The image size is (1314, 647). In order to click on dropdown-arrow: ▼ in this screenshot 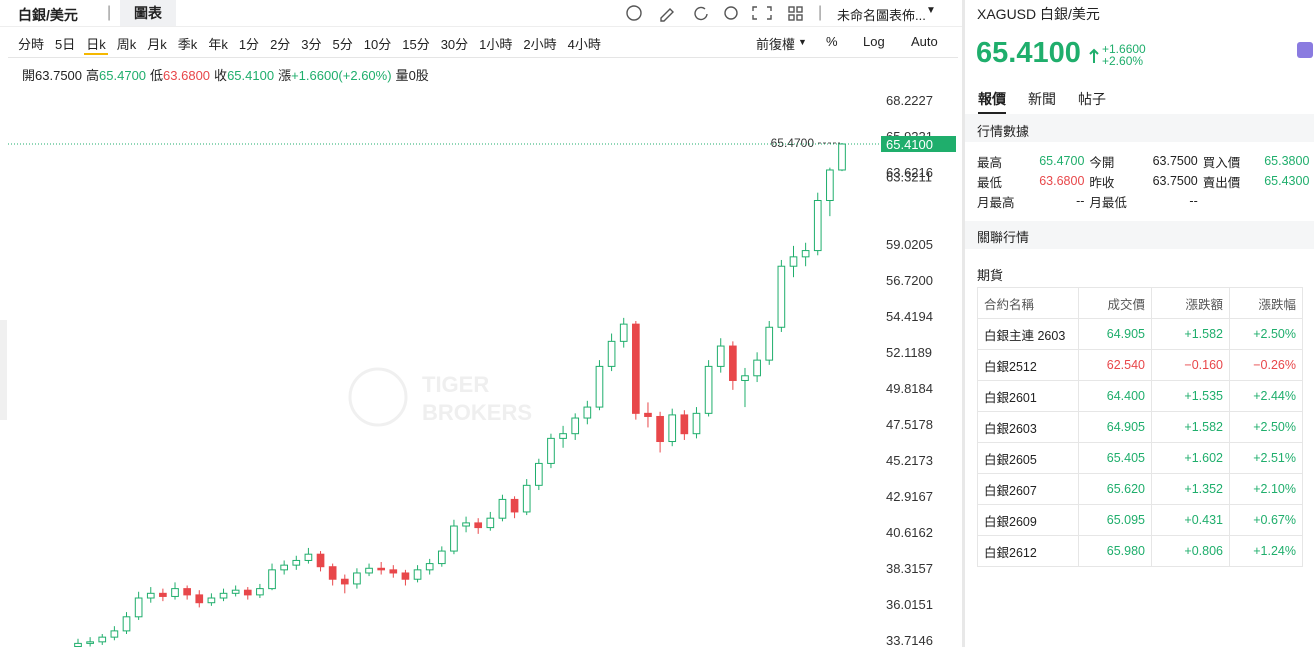, I will do `click(931, 10)`.